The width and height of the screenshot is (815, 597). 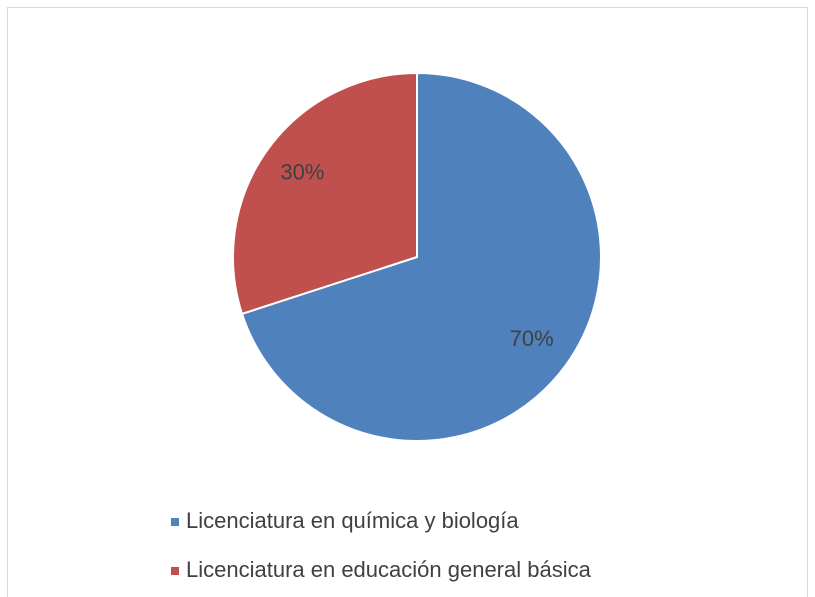 What do you see at coordinates (532, 338) in the screenshot?
I see `data-label: 70%` at bounding box center [532, 338].